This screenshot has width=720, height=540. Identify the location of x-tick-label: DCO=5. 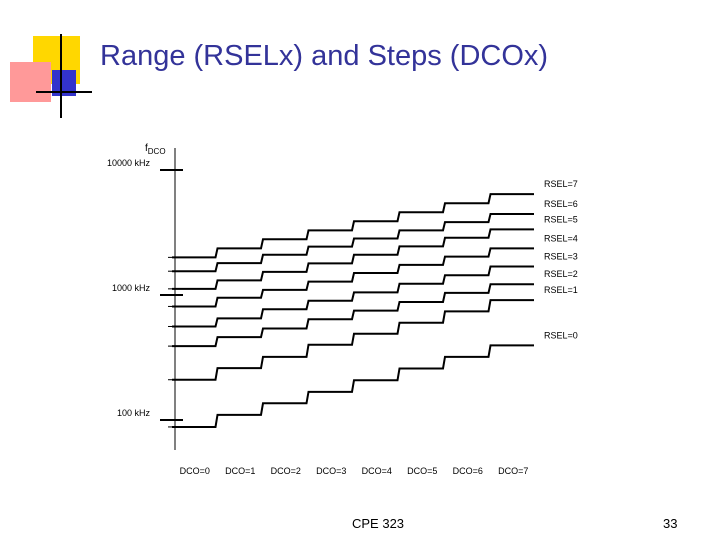
(422, 471).